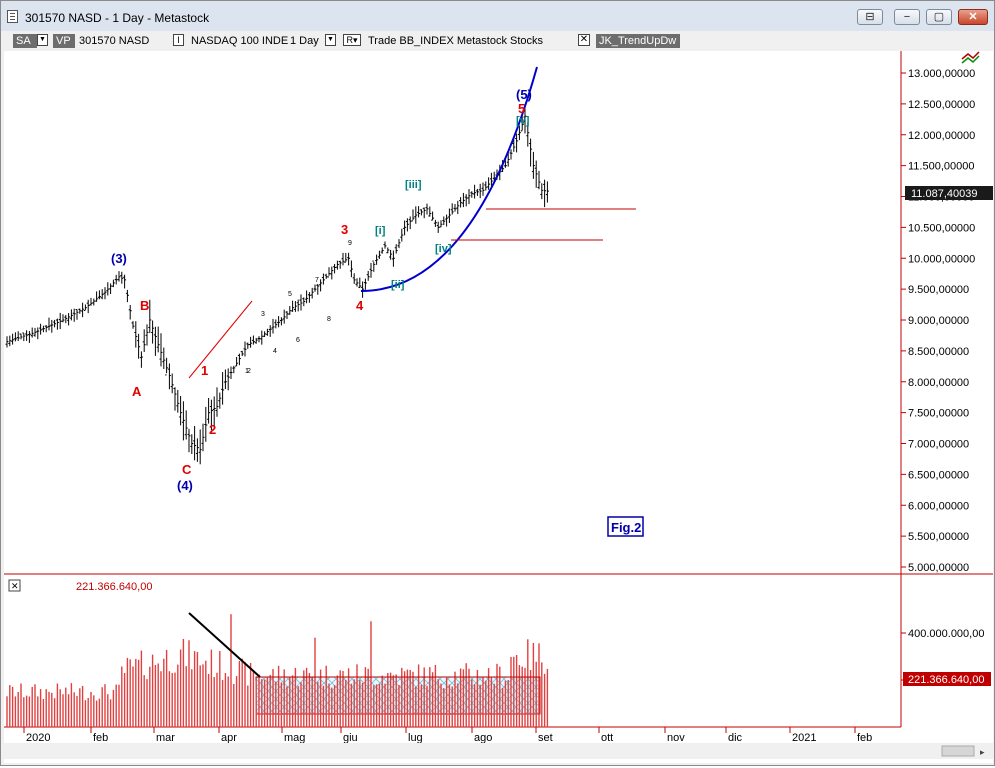  I want to click on month-label: 2021, so click(804, 738).